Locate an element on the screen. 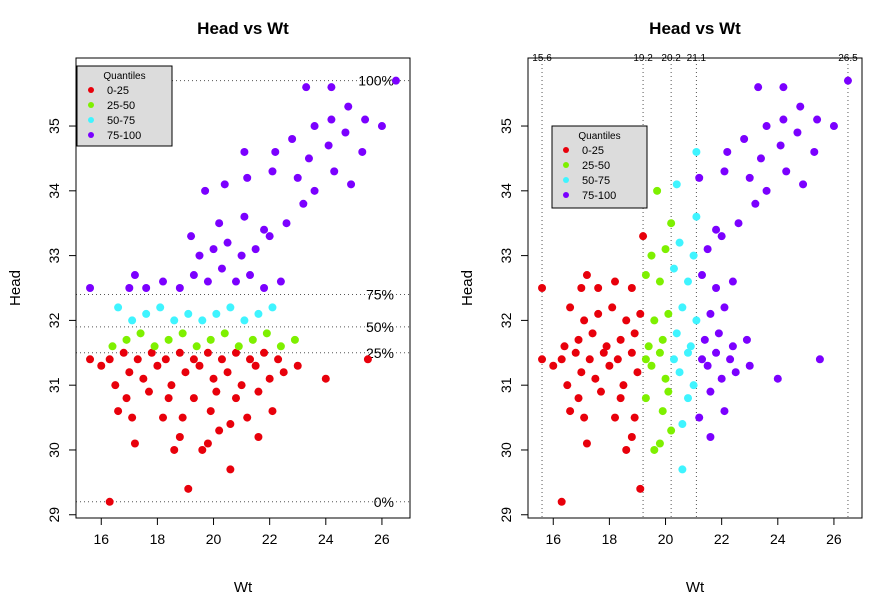  x-axis-label: Wt is located at coordinates (243, 587).